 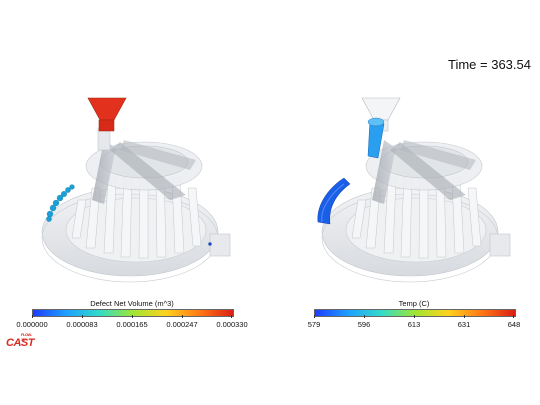 I want to click on temperature-ticks, so click(x=414, y=316).